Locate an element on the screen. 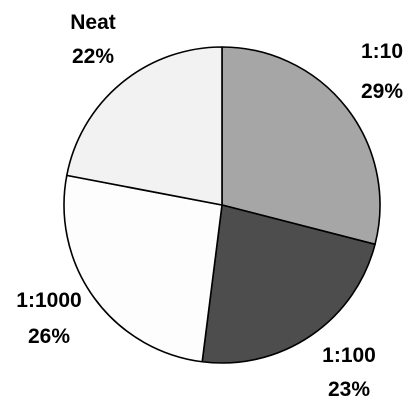  slice-value-label: 23% is located at coordinates (349, 389).